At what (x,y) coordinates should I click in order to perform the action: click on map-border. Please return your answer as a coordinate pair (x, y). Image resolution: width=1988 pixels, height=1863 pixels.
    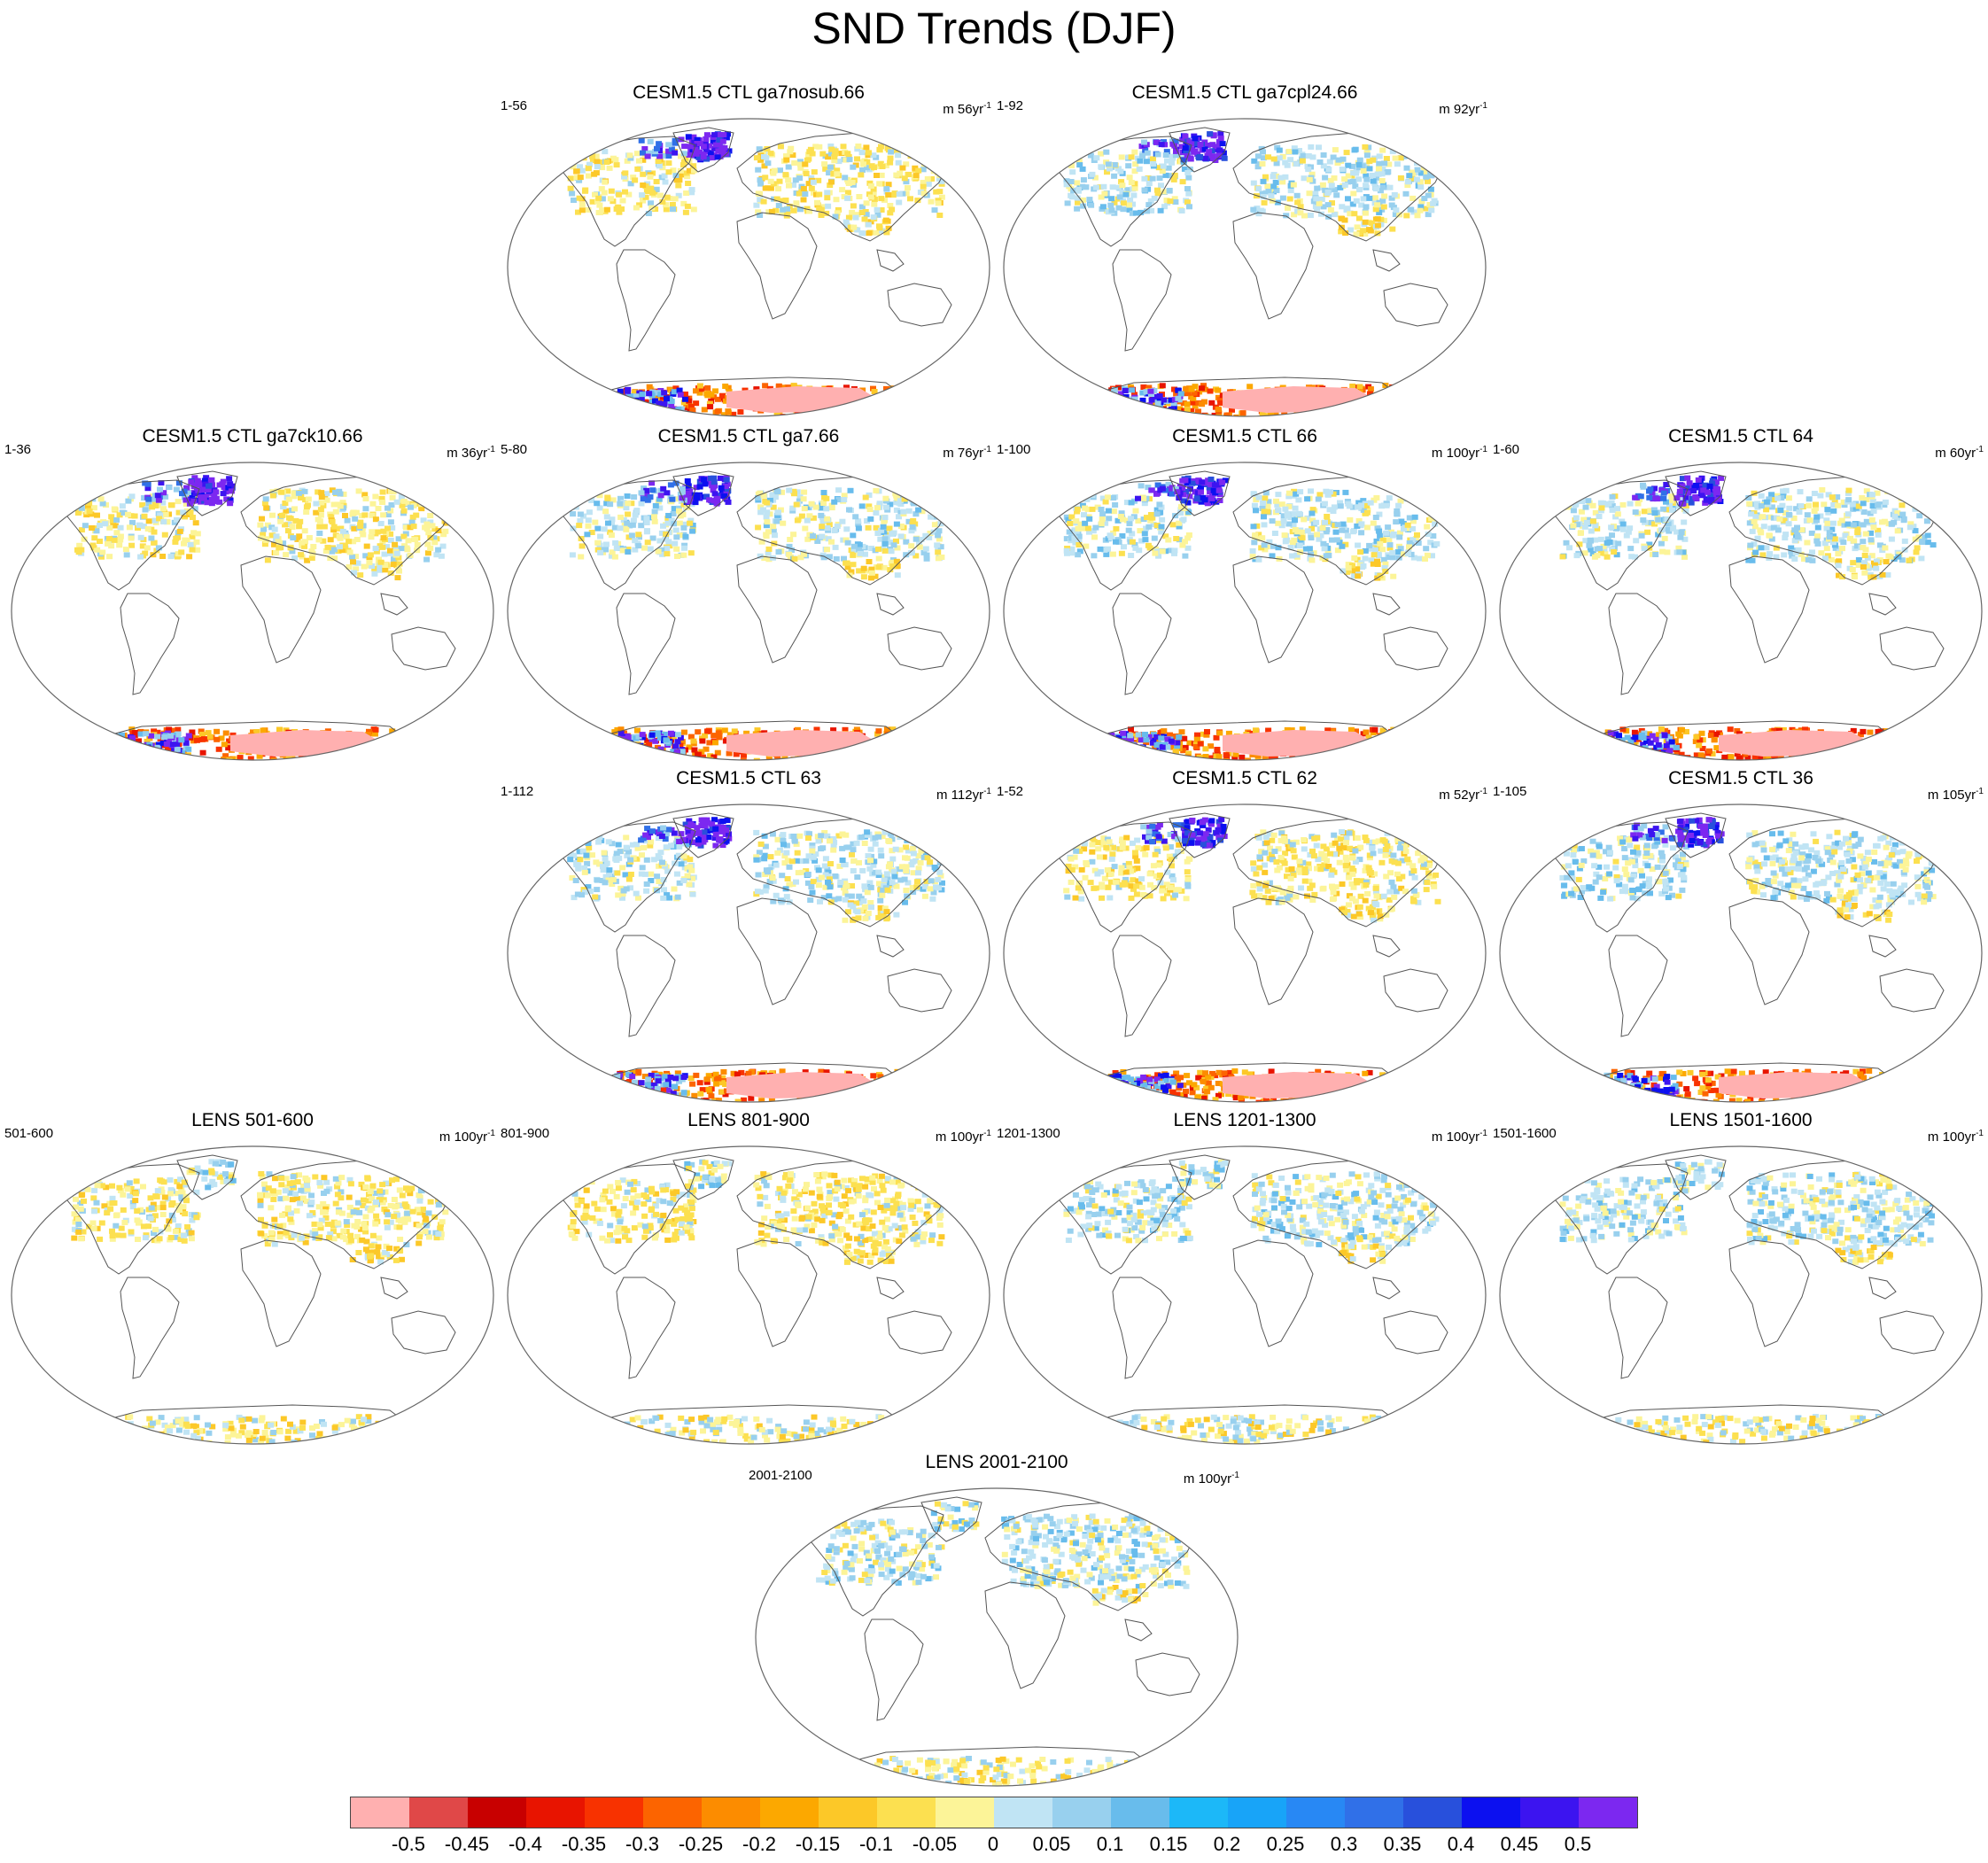
    Looking at the image, I should click on (1245, 611).